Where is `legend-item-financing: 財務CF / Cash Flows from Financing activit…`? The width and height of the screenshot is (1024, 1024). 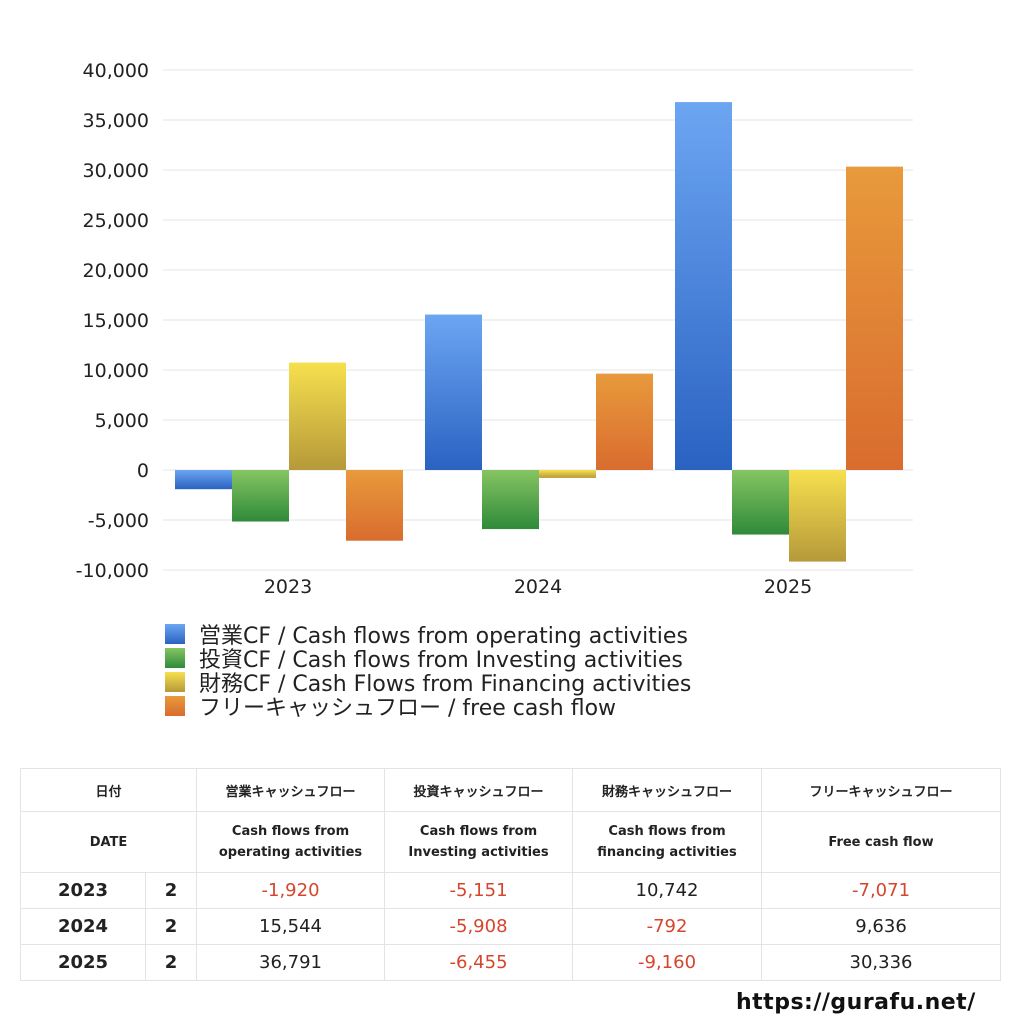 legend-item-financing: 財務CF / Cash Flows from Financing activit… is located at coordinates (428, 683).